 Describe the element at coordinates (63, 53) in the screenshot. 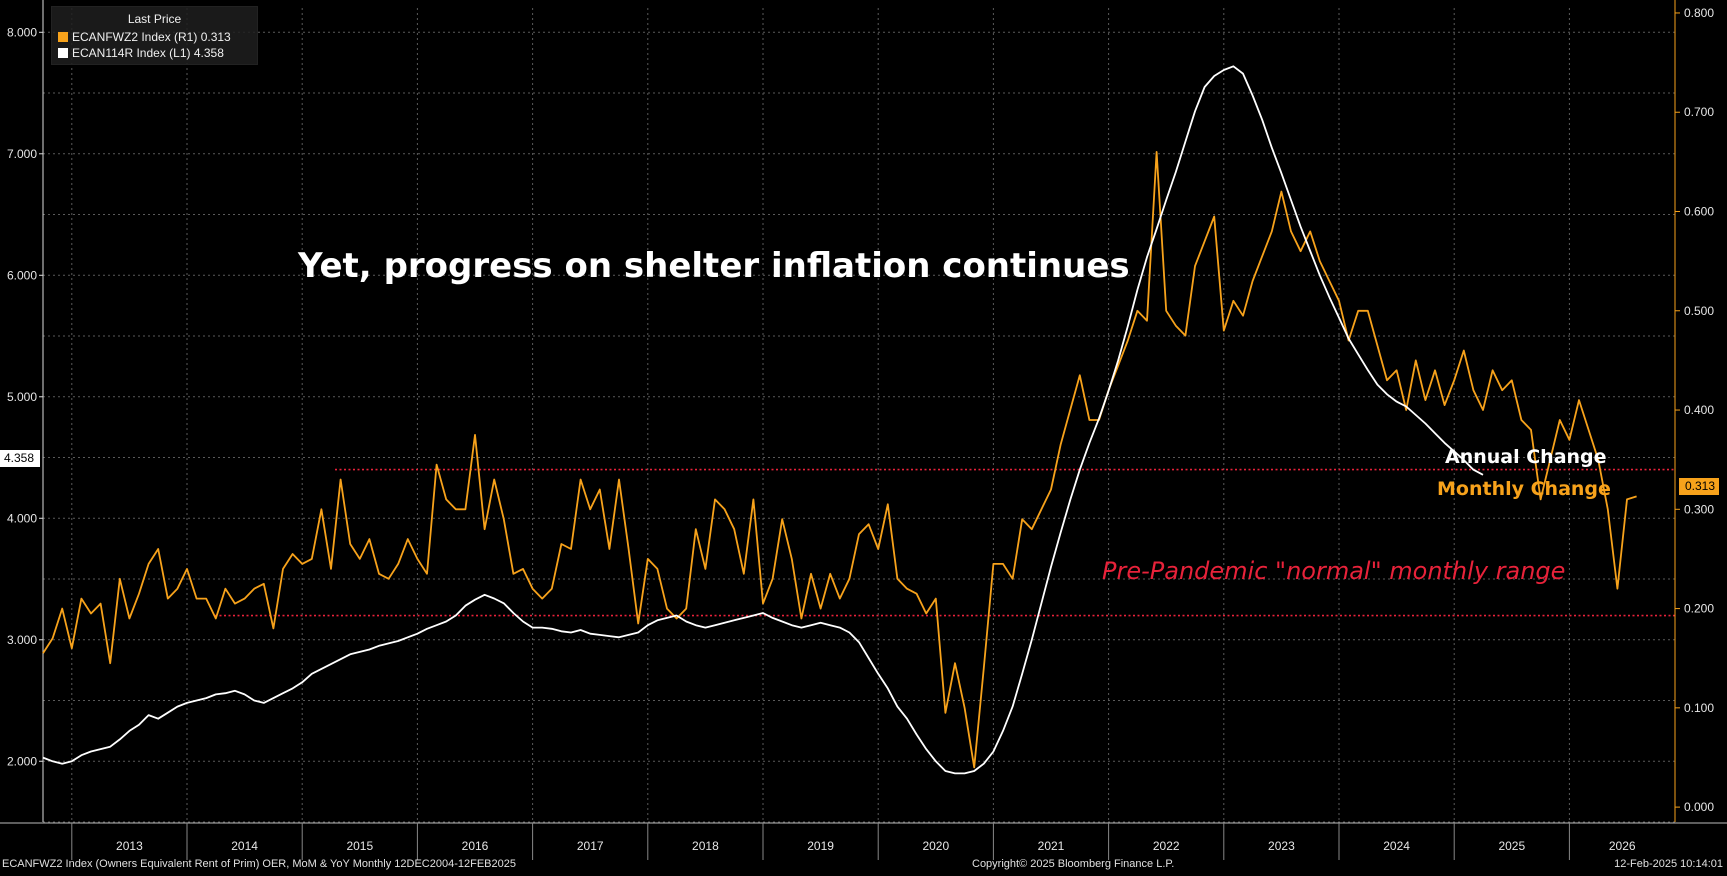

I see `legend-swatch-annual` at that location.